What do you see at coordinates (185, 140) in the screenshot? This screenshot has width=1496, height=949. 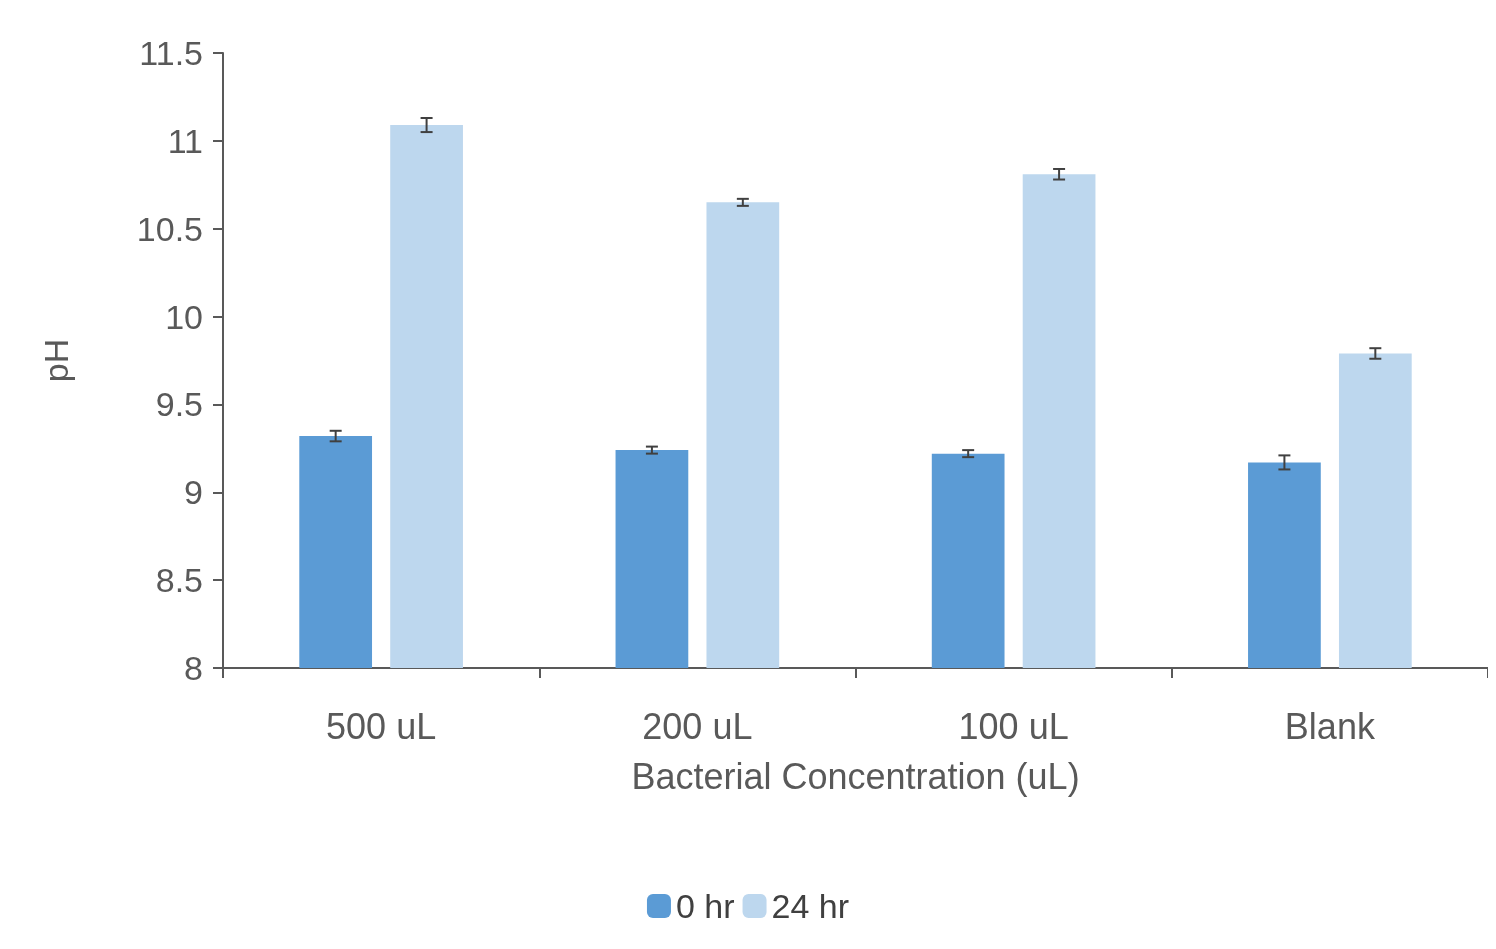 I see `y-tick-label: 11` at bounding box center [185, 140].